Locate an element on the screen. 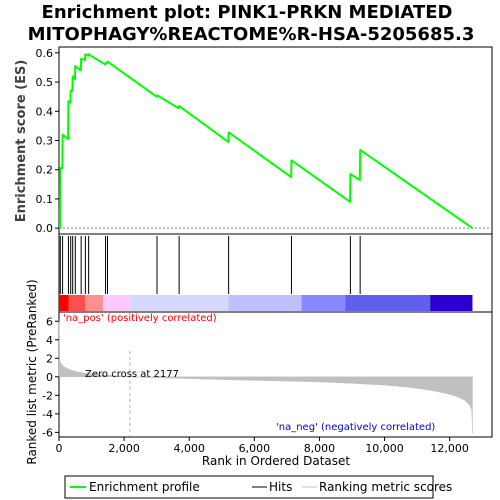 The image size is (500, 500). legend-label-metric: Ranking metric scores is located at coordinates (385, 487).